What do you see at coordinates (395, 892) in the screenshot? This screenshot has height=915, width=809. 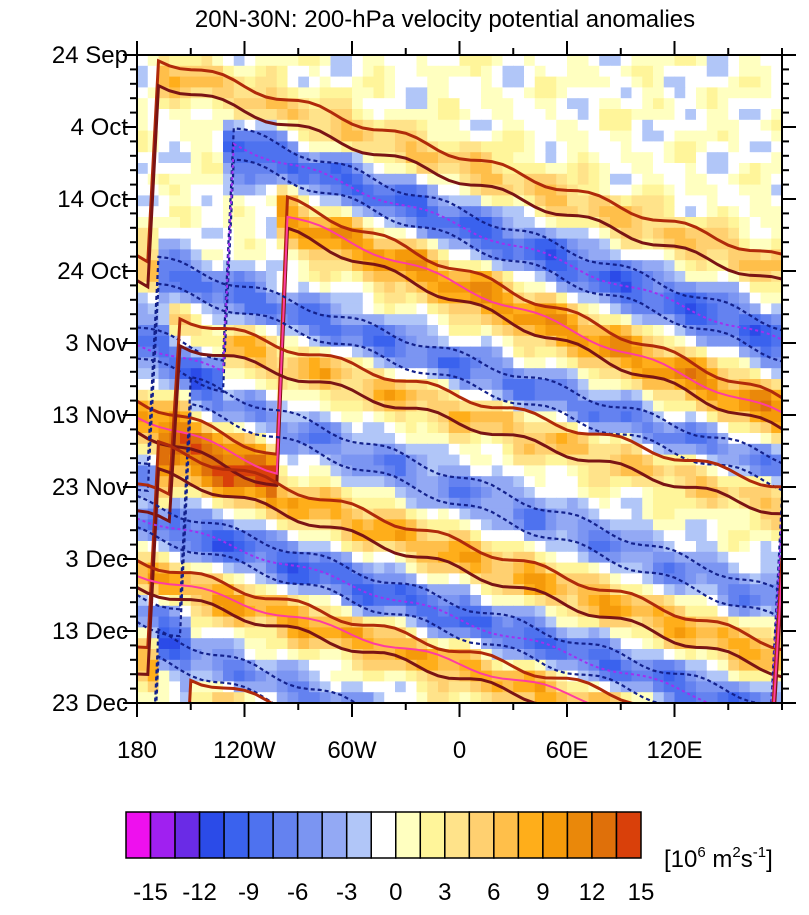 I see `colorbar-label: 0` at bounding box center [395, 892].